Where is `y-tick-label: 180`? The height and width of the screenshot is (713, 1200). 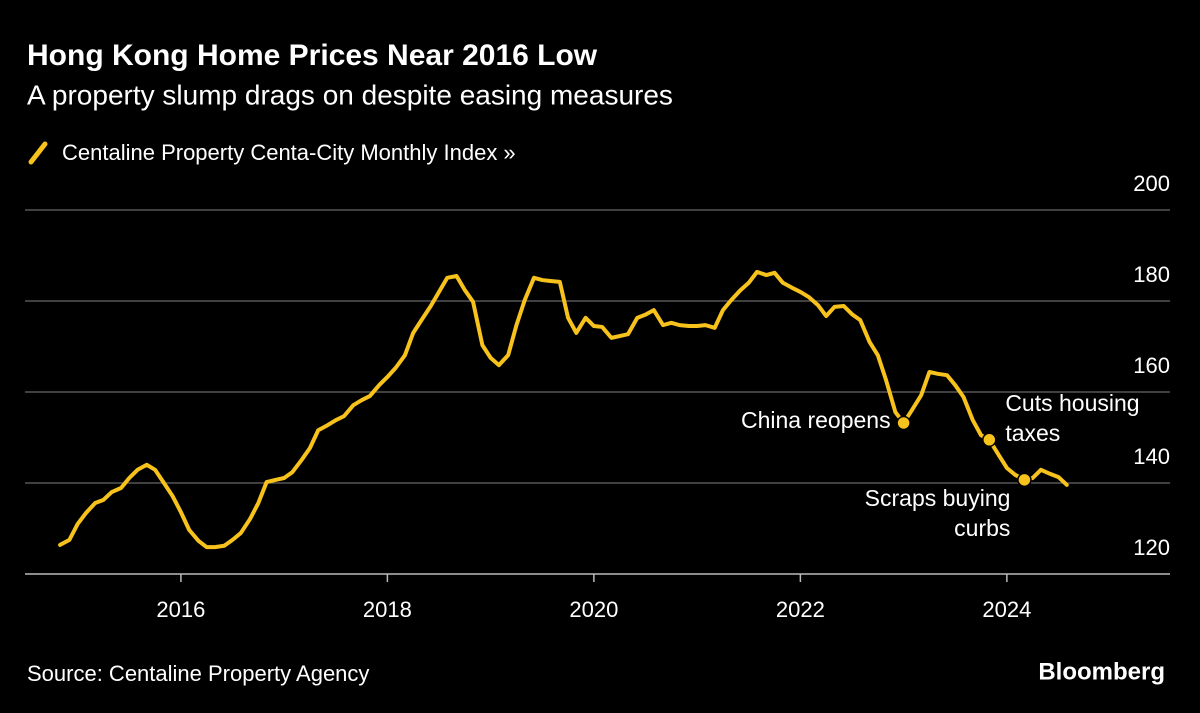
y-tick-label: 180 is located at coordinates (1151, 274).